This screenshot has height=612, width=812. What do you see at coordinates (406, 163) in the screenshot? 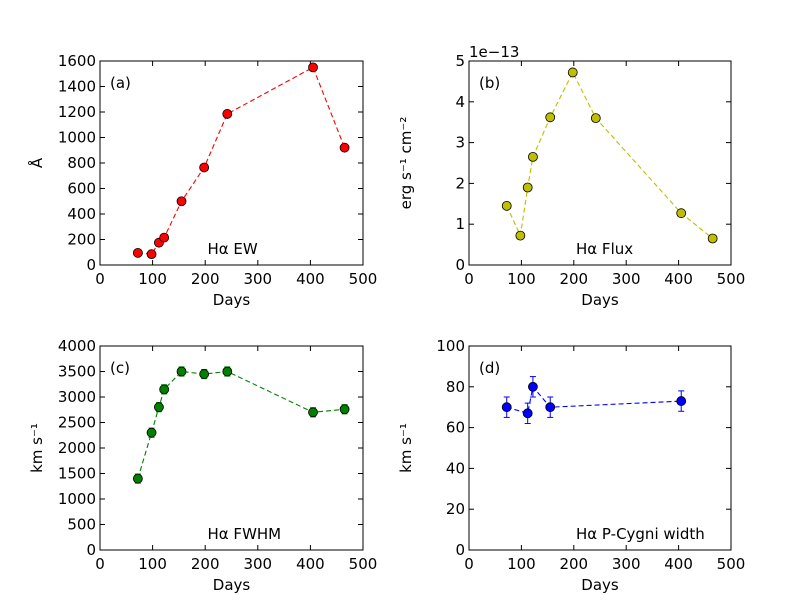
I see `y-axis-label: erg s⁻¹ cm⁻²` at bounding box center [406, 163].